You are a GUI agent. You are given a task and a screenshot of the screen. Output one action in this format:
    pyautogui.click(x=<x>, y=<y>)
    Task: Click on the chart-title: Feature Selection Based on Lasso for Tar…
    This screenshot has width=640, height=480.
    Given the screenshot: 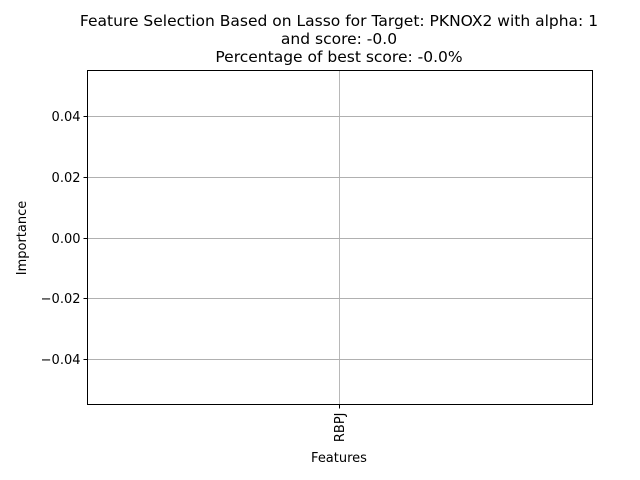 What is the action you would take?
    pyautogui.click(x=339, y=39)
    